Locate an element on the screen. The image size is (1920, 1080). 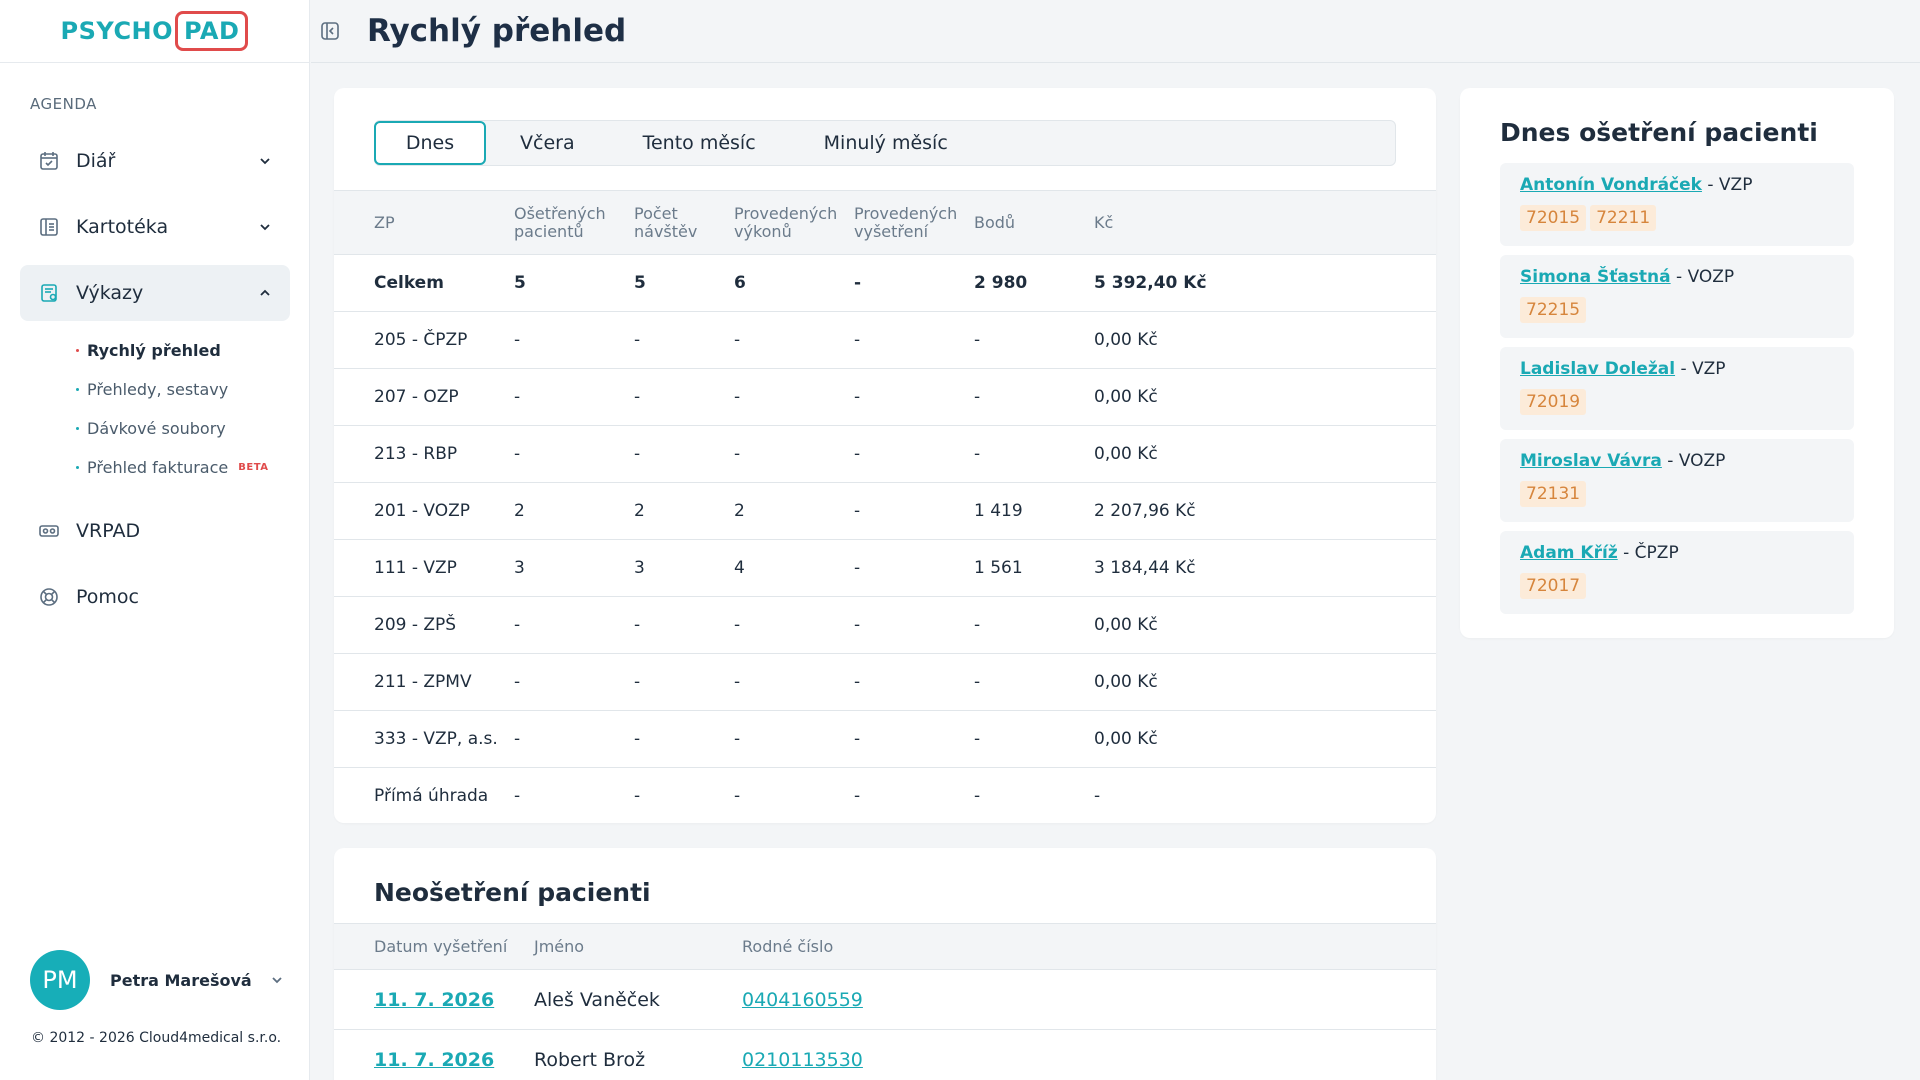
patient-link: Simona Šťastná is located at coordinates (1595, 277).